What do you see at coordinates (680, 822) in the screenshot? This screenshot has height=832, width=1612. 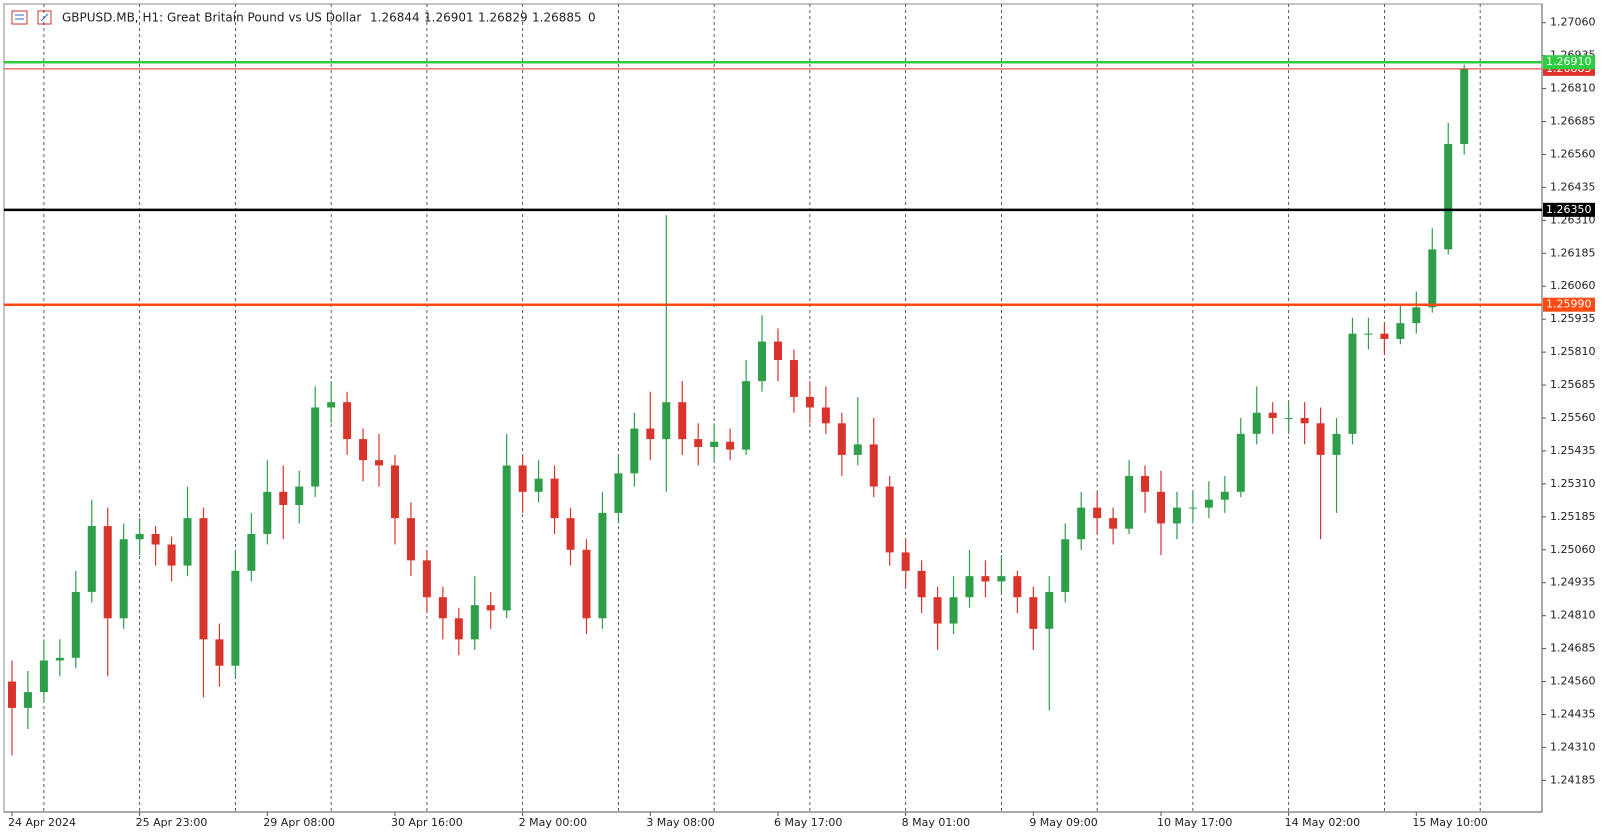 I see `x-tick-label: 3 May 08:00` at bounding box center [680, 822].